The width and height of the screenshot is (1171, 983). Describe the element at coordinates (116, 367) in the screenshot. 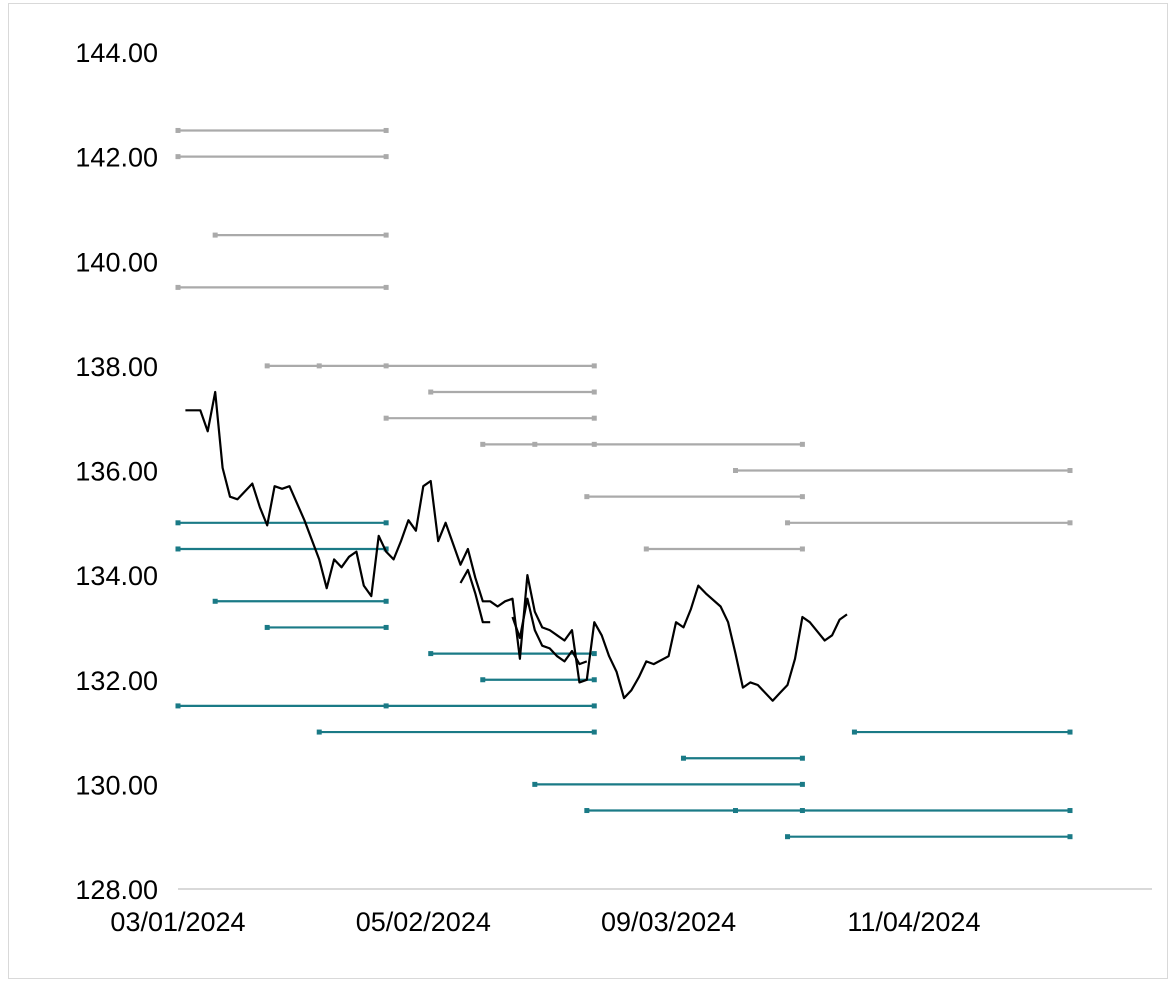

I see `y-tick-label: 138.00` at that location.